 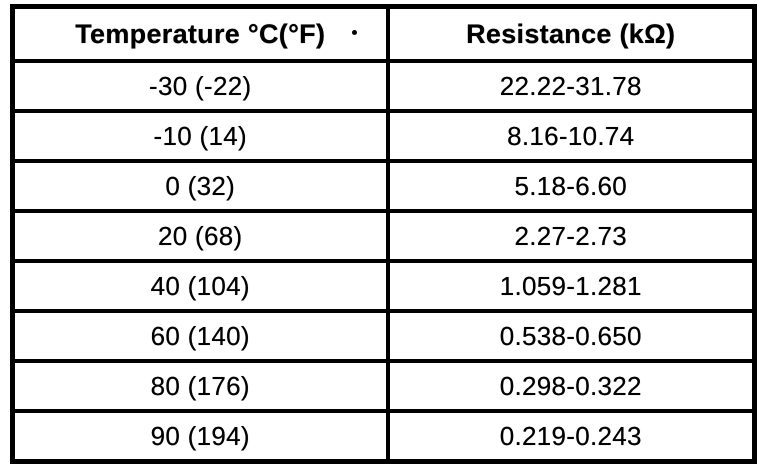 I want to click on temperature-cell: 20 (68), so click(x=200, y=236).